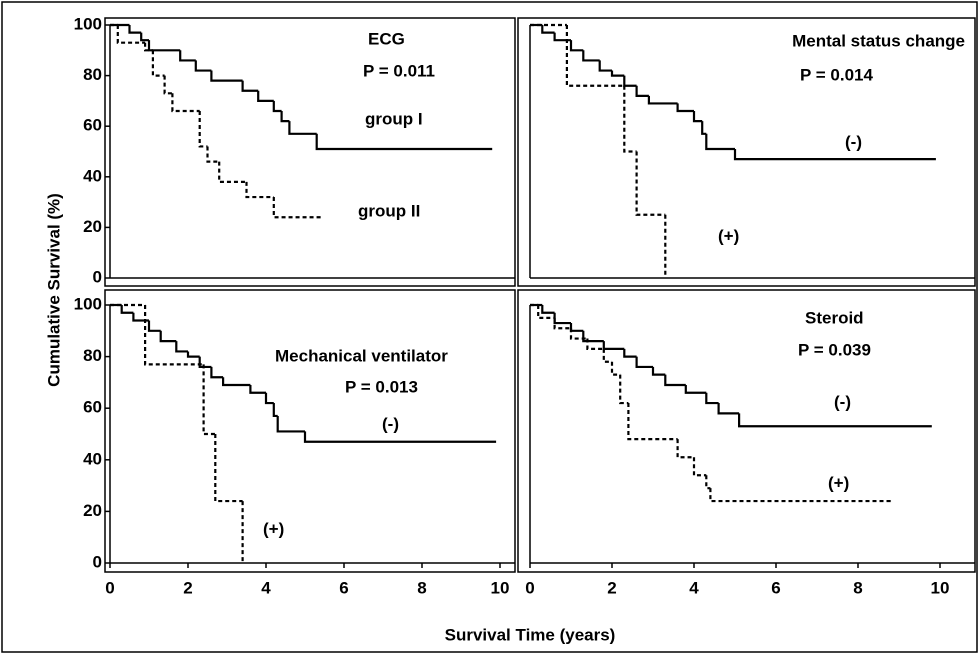  I want to click on y-tick-label: 80, so click(92, 74).